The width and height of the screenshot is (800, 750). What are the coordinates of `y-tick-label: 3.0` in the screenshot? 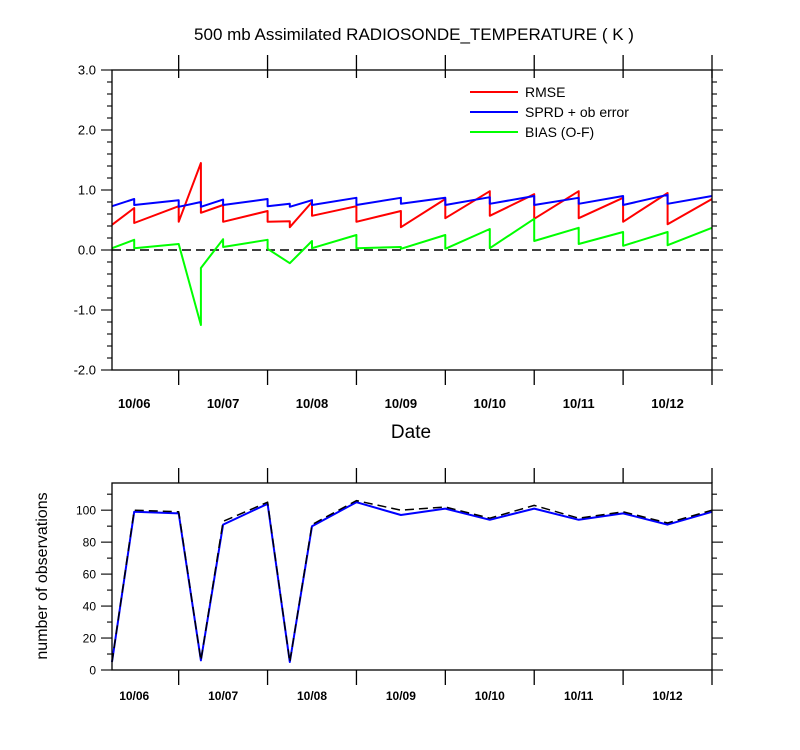 It's located at (87, 70).